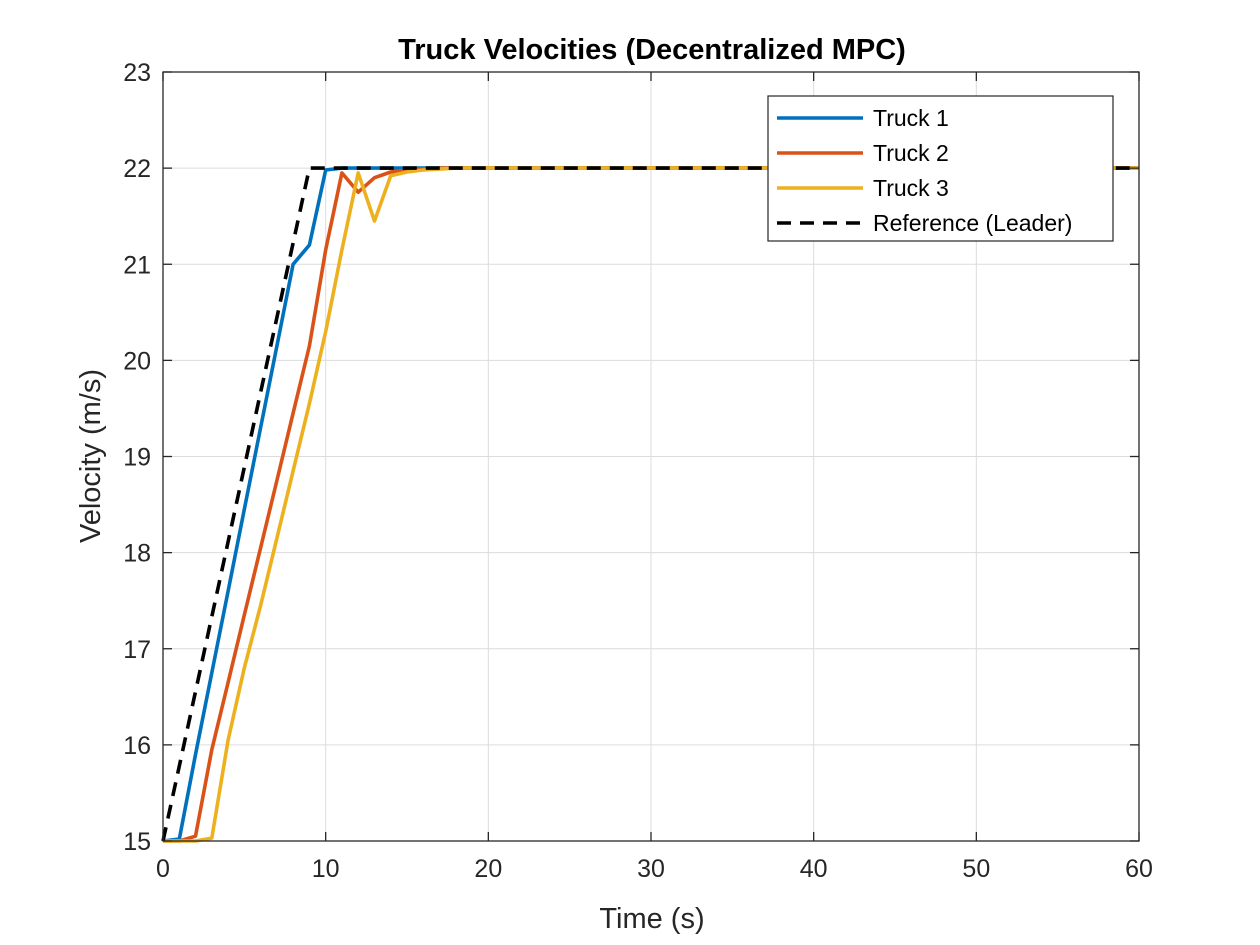 The height and width of the screenshot is (945, 1260). Describe the element at coordinates (976, 869) in the screenshot. I see `x-tick-label: 50` at that location.